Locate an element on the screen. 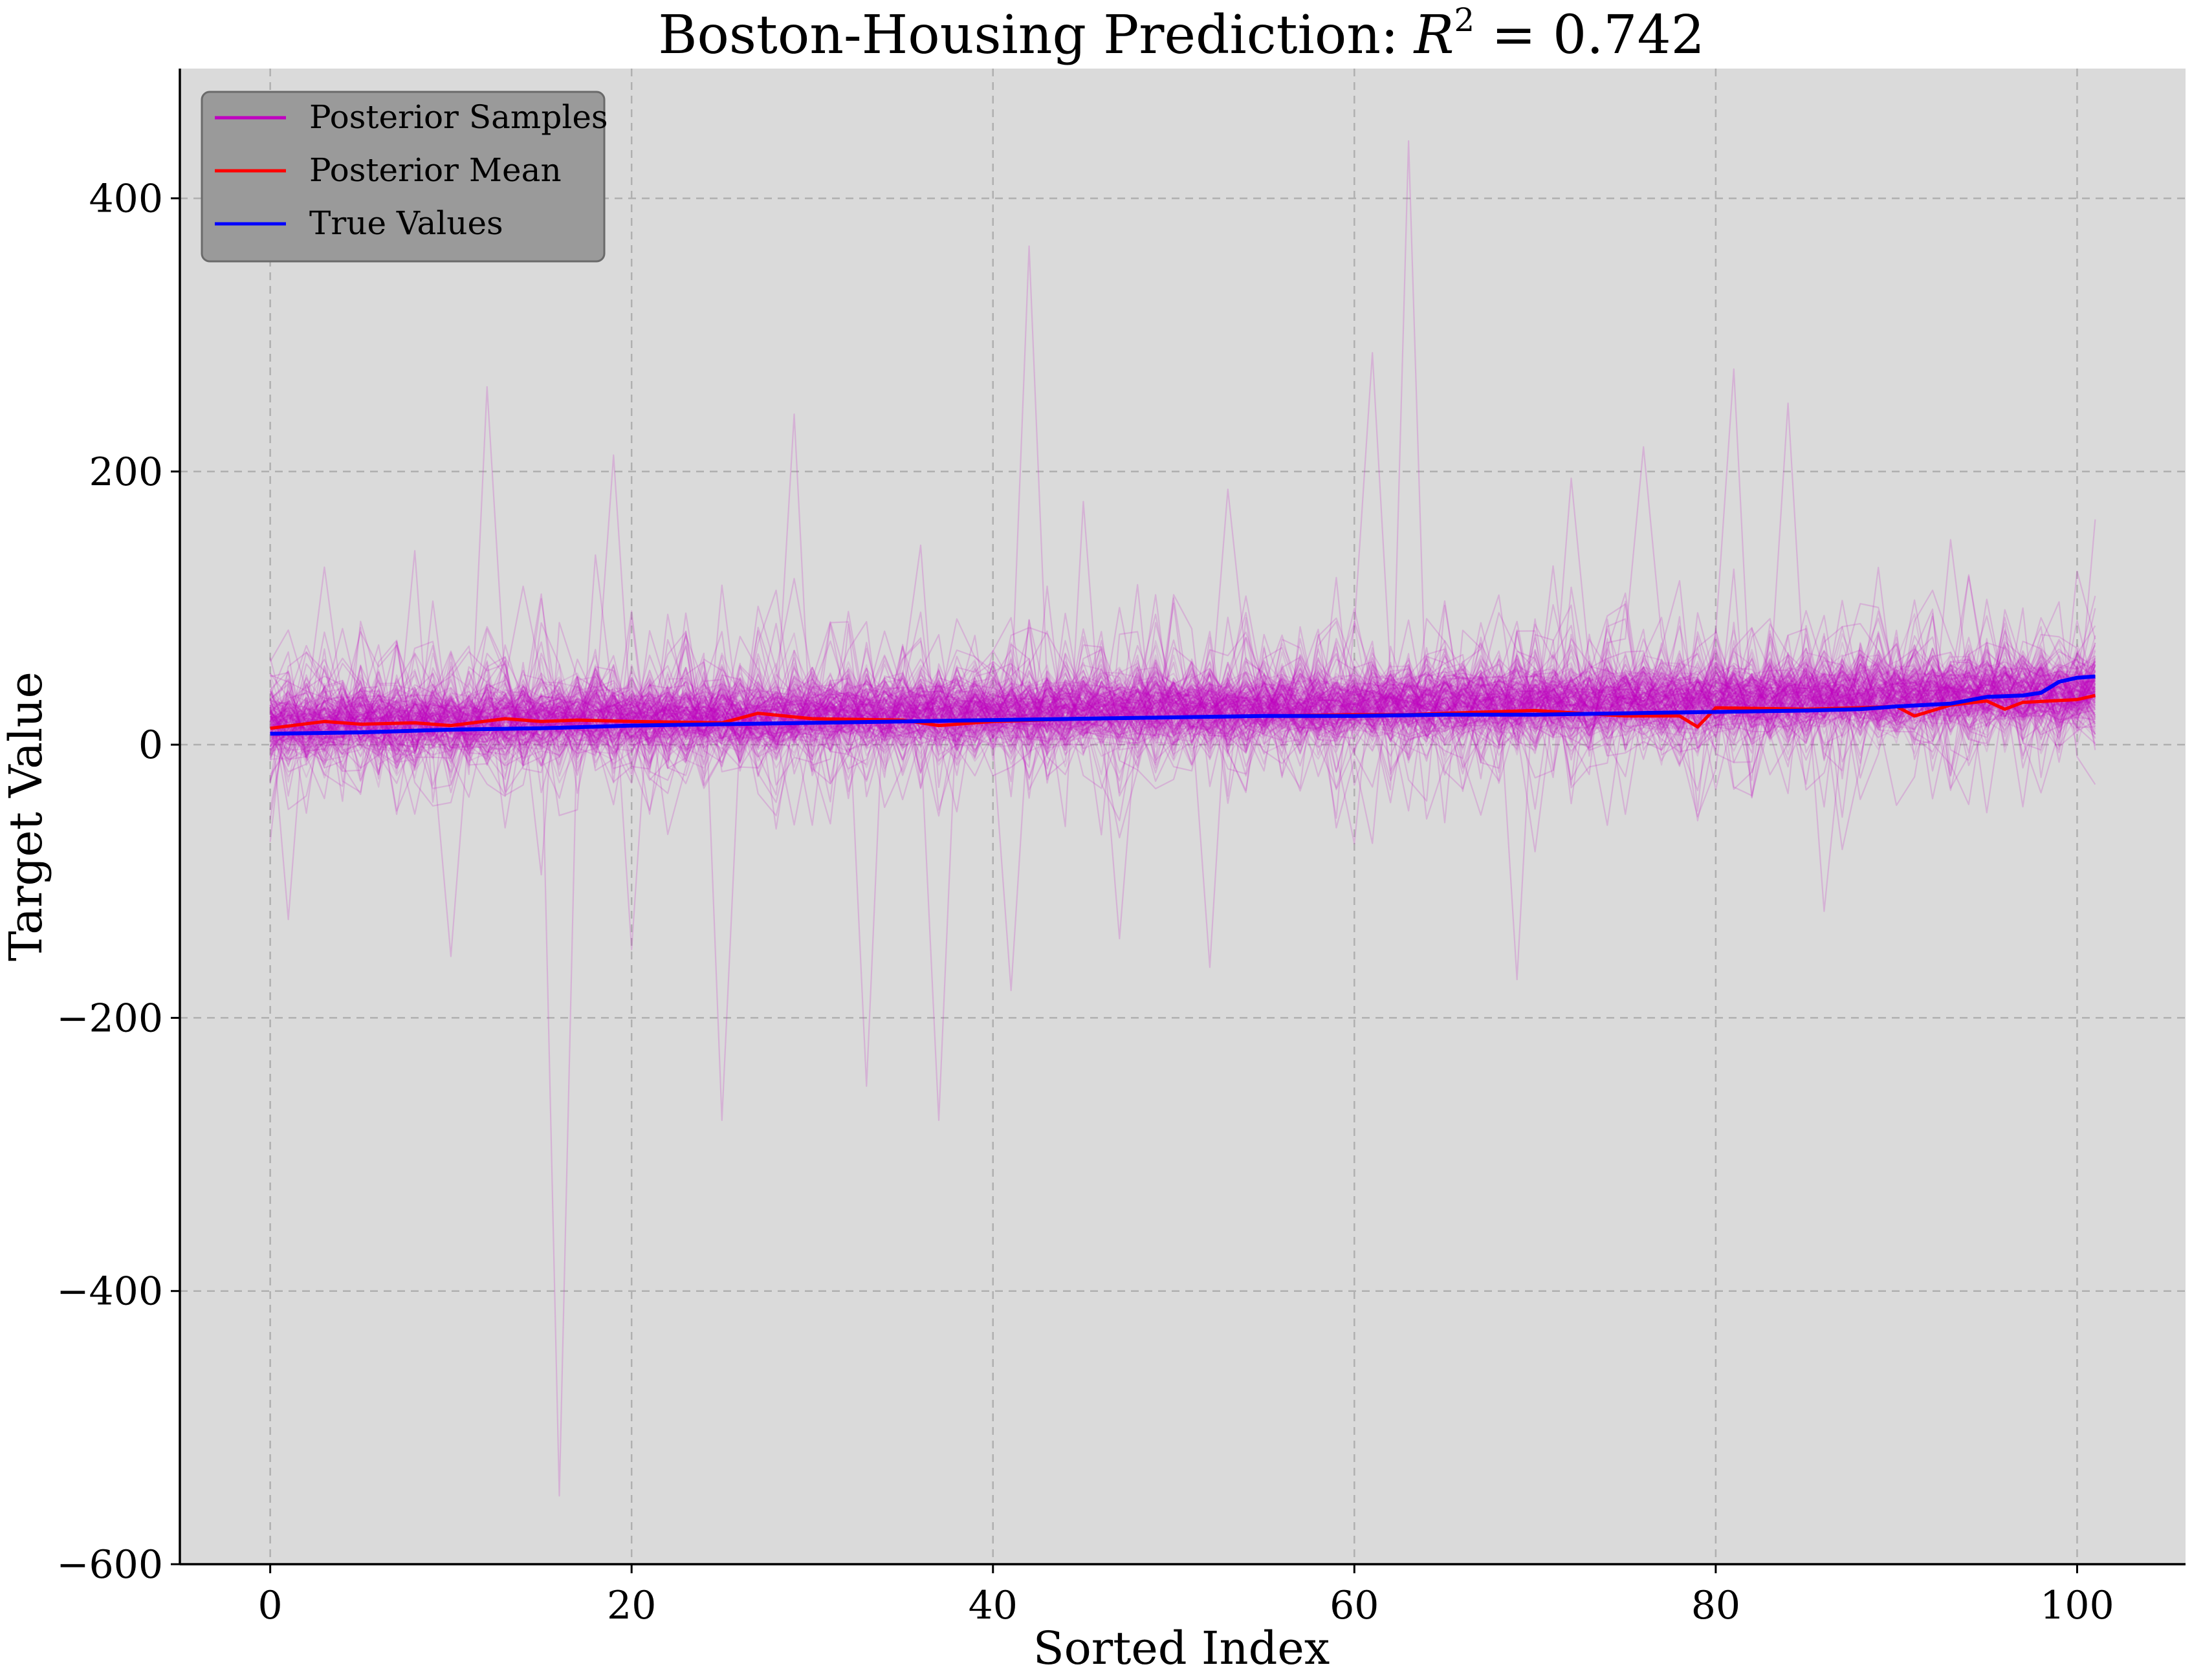  line-series is located at coordinates (1183, 705).